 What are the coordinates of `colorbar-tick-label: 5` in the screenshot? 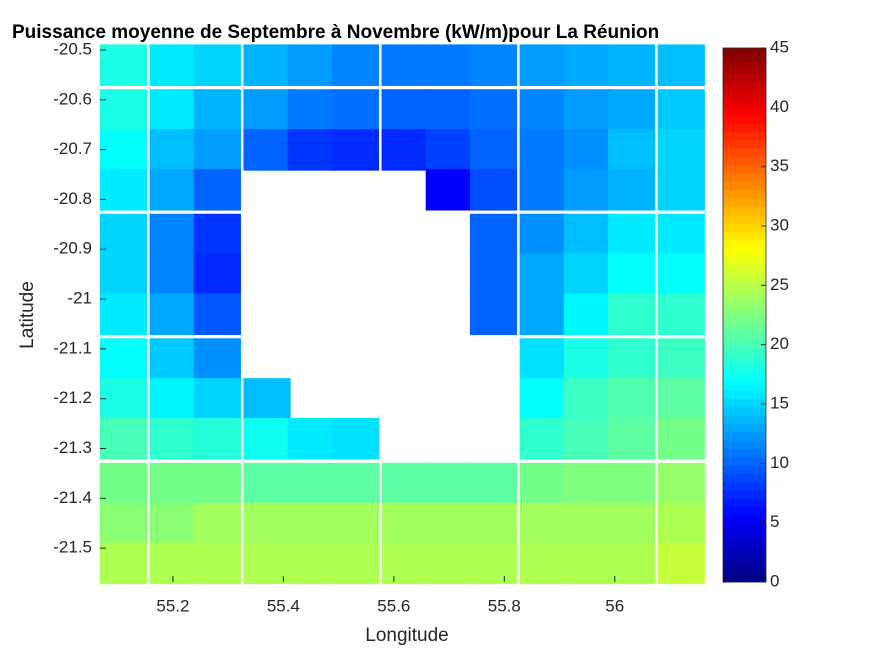 It's located at (774, 521).